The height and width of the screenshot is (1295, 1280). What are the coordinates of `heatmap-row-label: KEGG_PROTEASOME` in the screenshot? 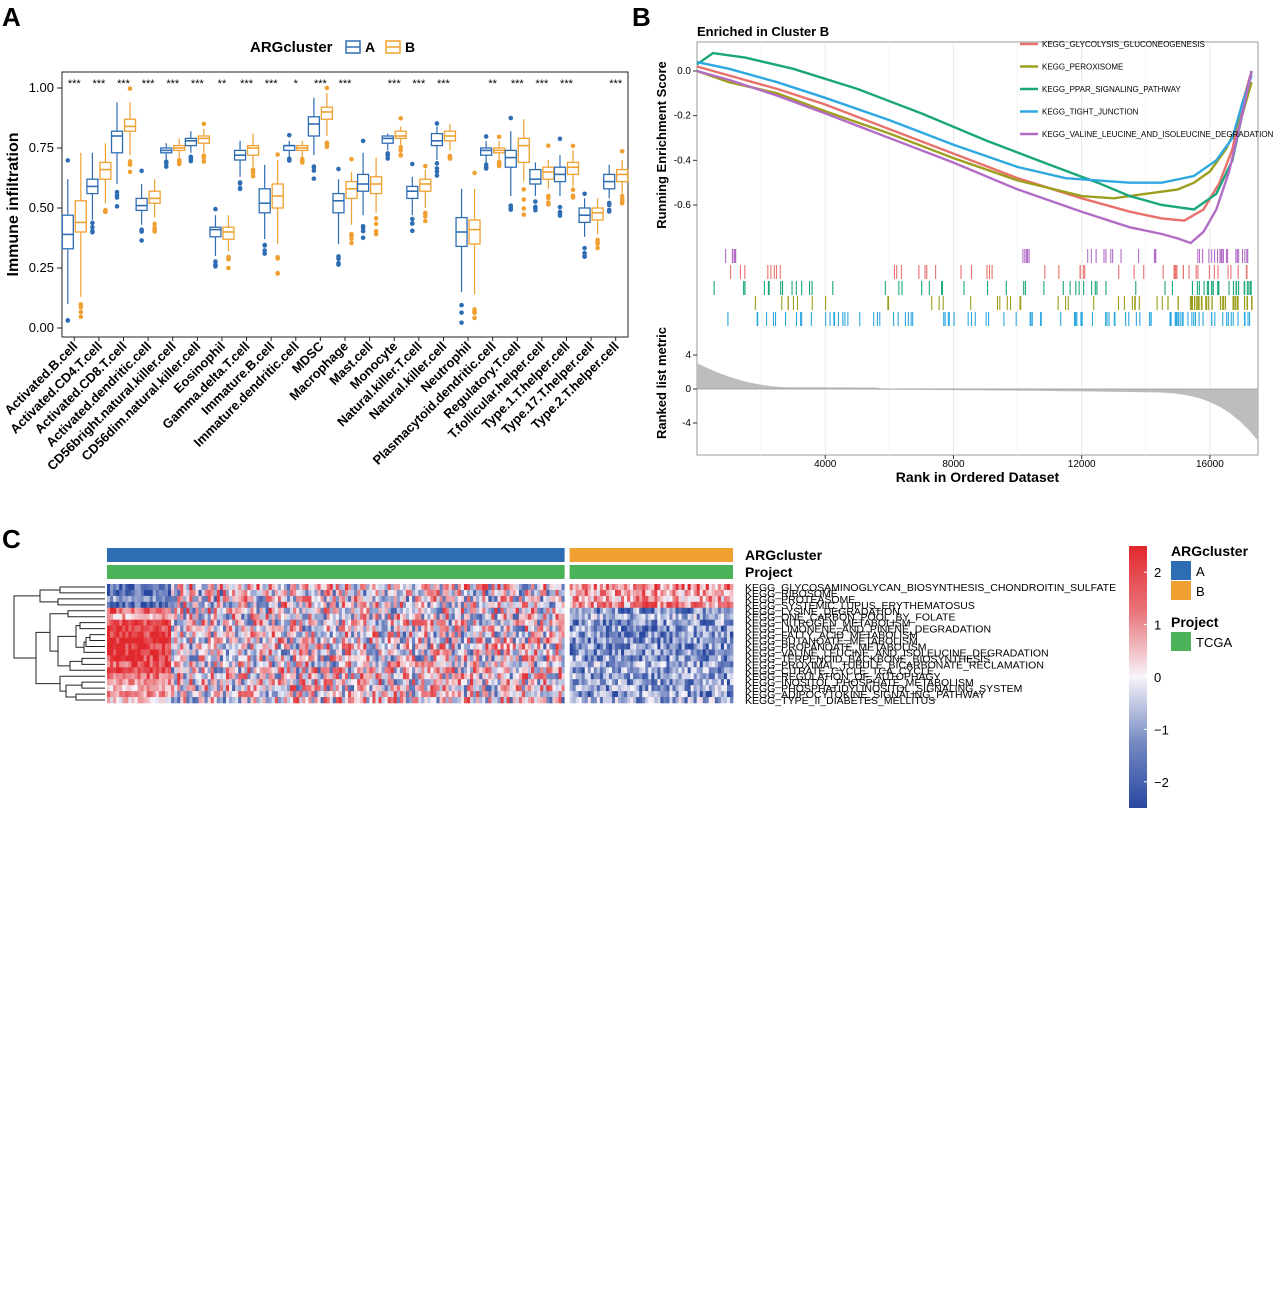 It's located at (800, 600).